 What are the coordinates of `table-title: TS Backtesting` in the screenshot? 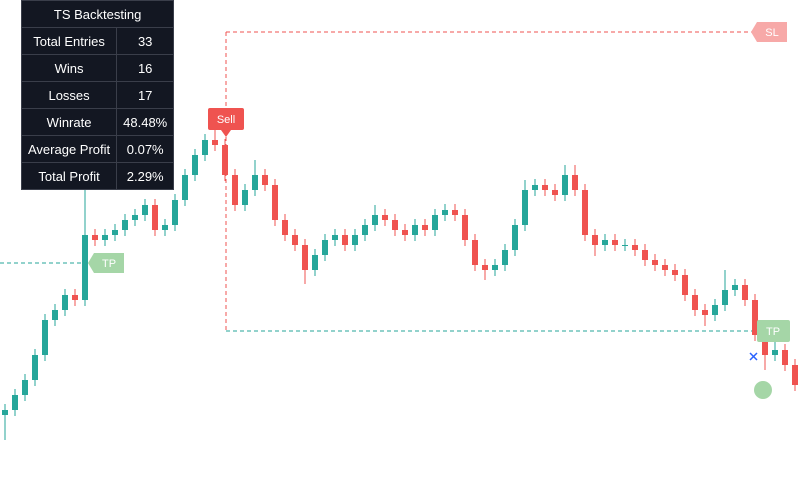 It's located at (97, 14).